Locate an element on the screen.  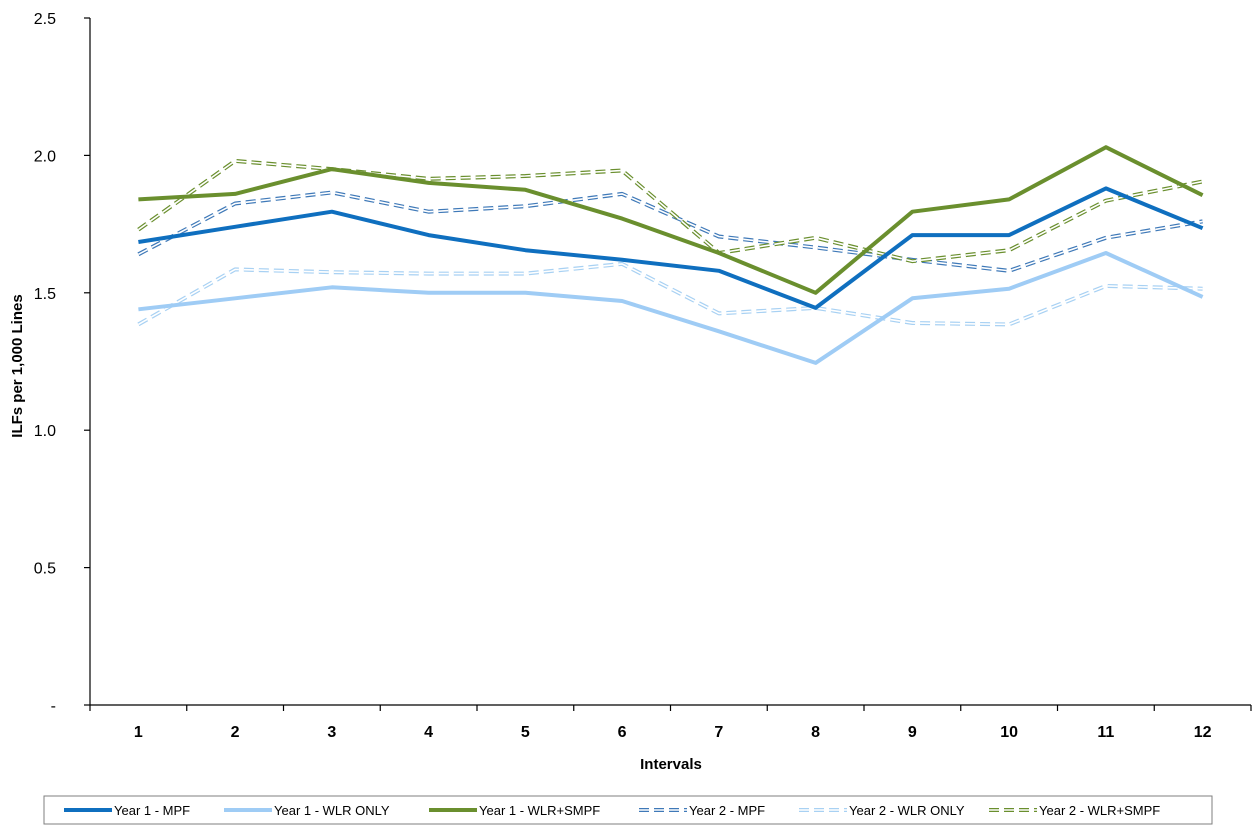
legend-item: Year 2 - WLR ONLY is located at coordinates (882, 810).